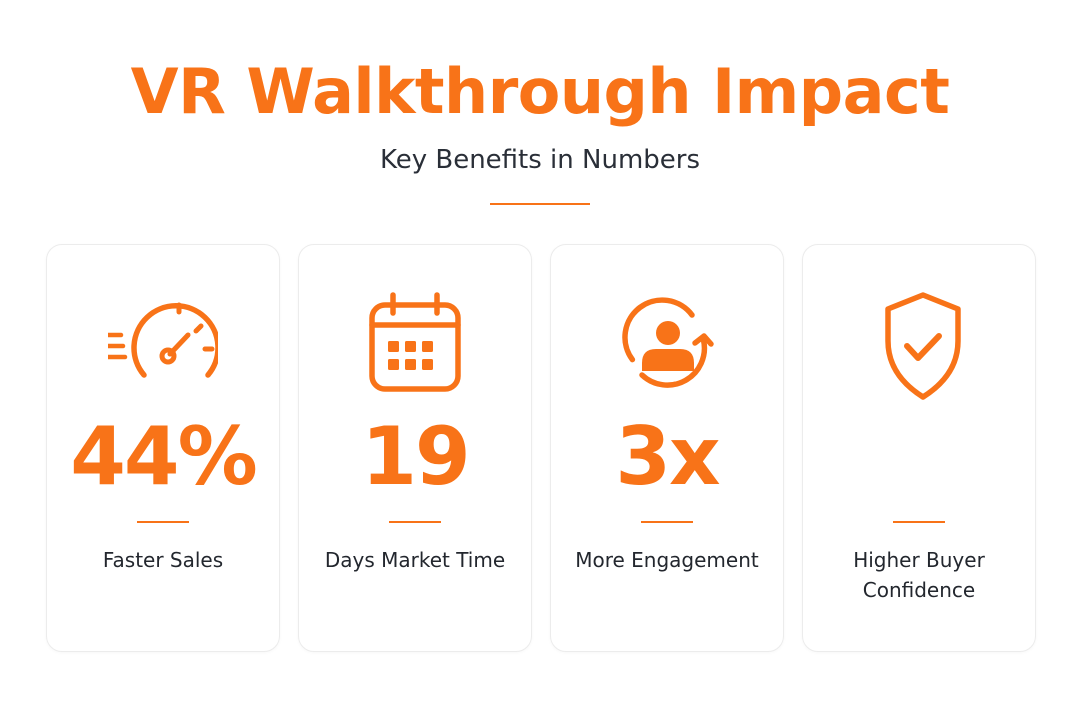  What do you see at coordinates (540, 160) in the screenshot?
I see `page-subtitle: Key Benefits in Numbers` at bounding box center [540, 160].